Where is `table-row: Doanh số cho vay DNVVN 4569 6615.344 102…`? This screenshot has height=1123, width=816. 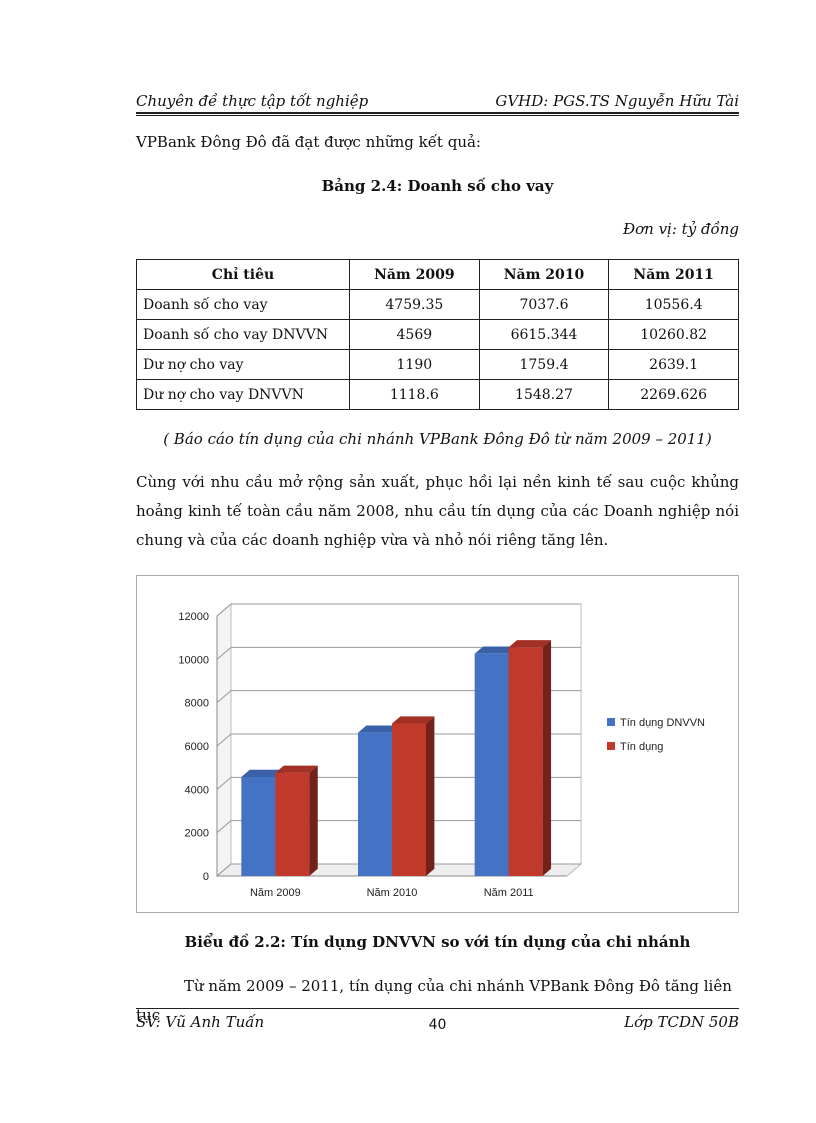
table-row: Doanh số cho vay DNVVN 4569 6615.344 102… is located at coordinates (437, 334).